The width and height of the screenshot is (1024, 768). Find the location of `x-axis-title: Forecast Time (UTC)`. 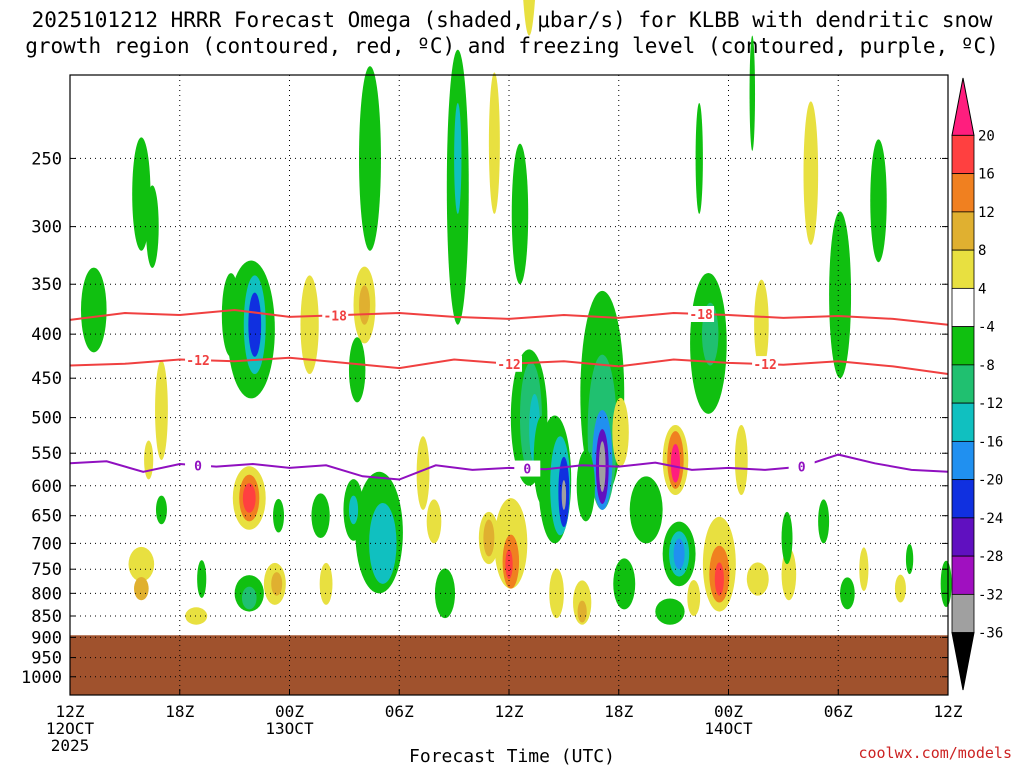

x-axis-title: Forecast Time (UTC) is located at coordinates (512, 756).